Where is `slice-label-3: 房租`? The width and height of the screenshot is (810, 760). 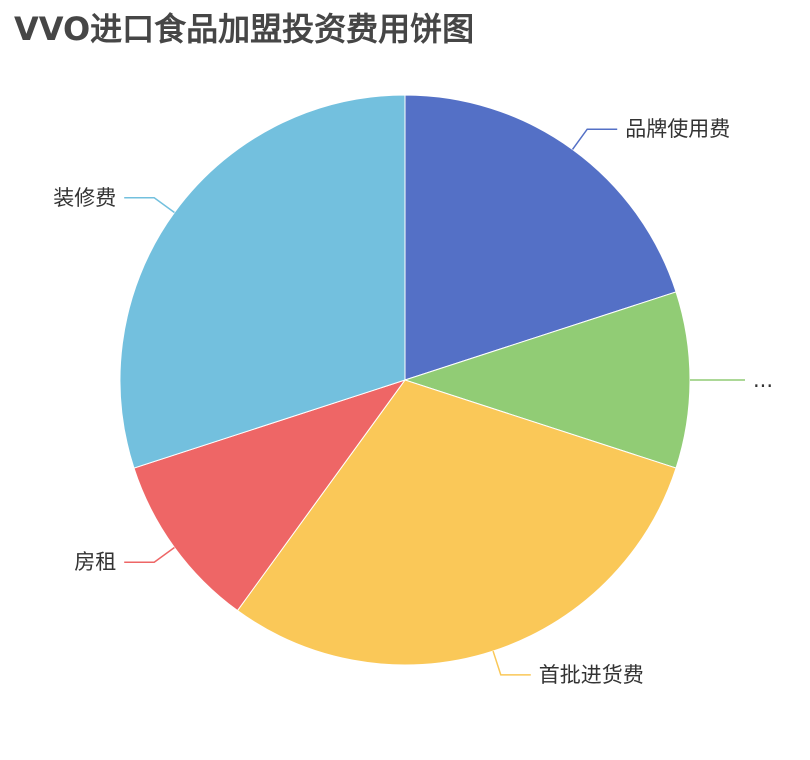 slice-label-3: 房租 is located at coordinates (95, 562).